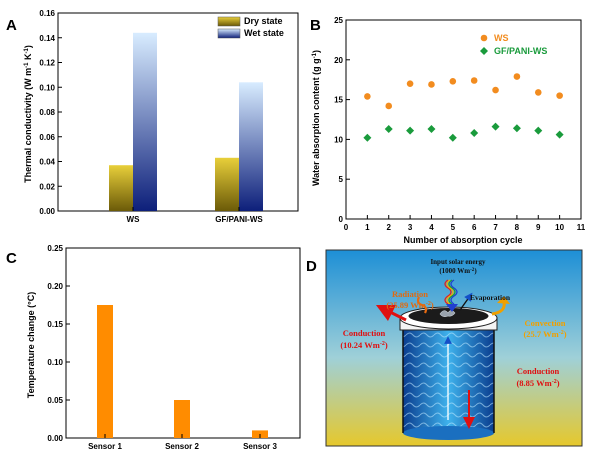 The width and height of the screenshot is (595, 466). What do you see at coordinates (431, 227) in the screenshot?
I see `x-tick-label: 4` at bounding box center [431, 227].